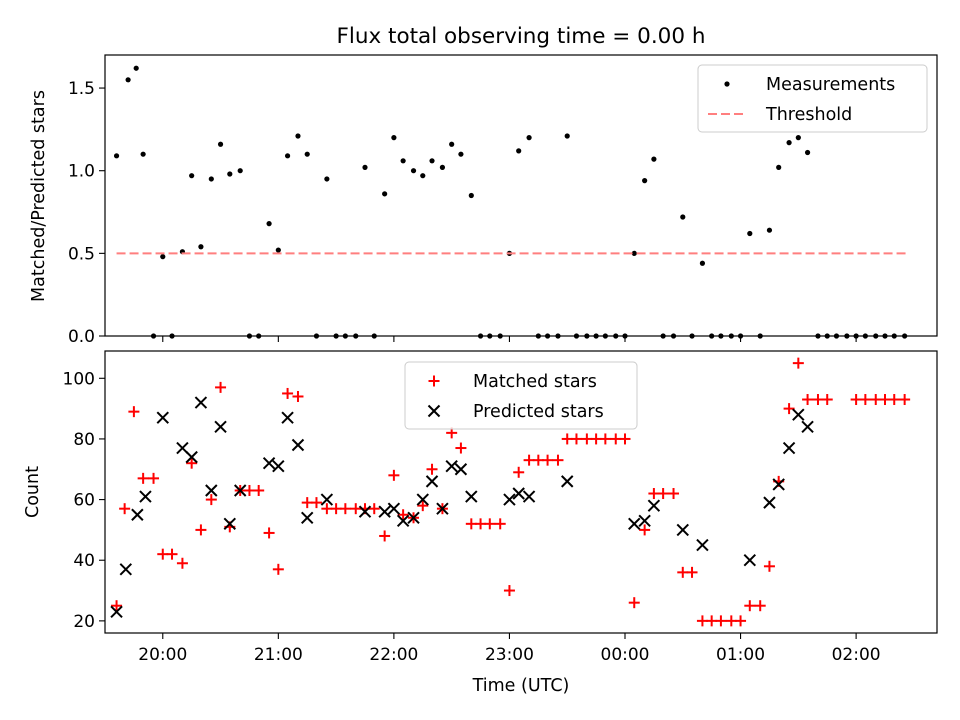 This screenshot has height=720, width=960. I want to click on top-y-tick-label: 1.5, so click(81, 89).